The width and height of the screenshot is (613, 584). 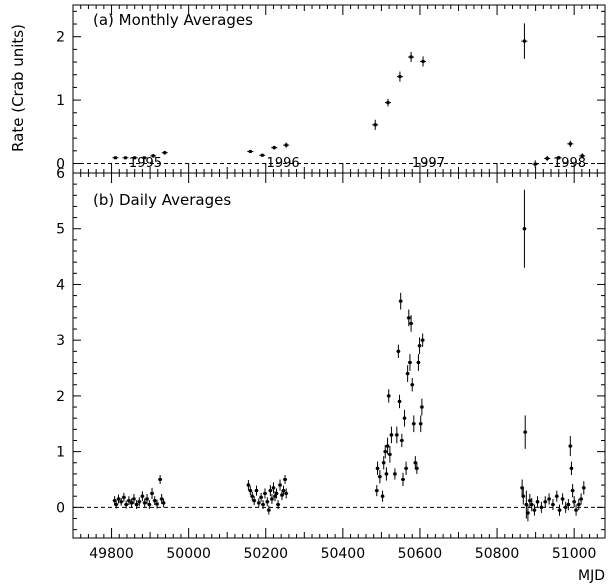 I want to click on y-tick-label: 0, so click(x=60, y=164).